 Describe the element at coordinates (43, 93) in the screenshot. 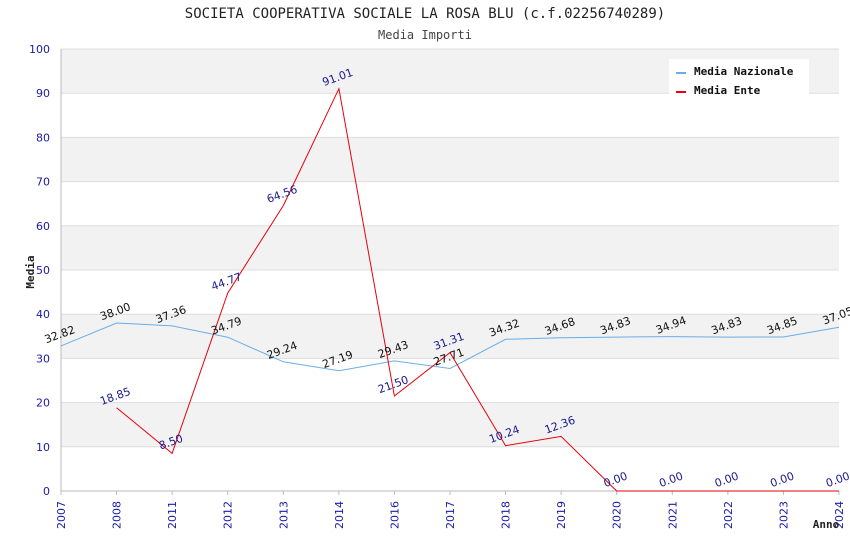

I see `y-tick-label: 90` at that location.